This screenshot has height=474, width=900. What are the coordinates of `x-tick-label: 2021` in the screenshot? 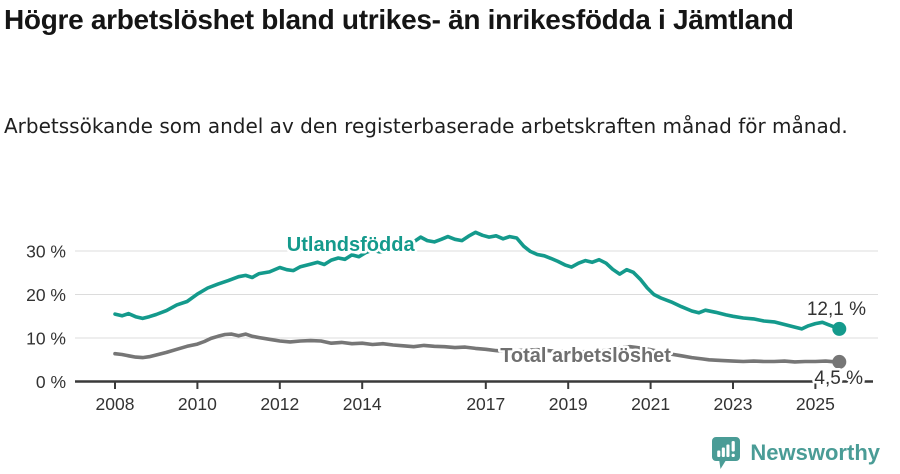 It's located at (650, 404).